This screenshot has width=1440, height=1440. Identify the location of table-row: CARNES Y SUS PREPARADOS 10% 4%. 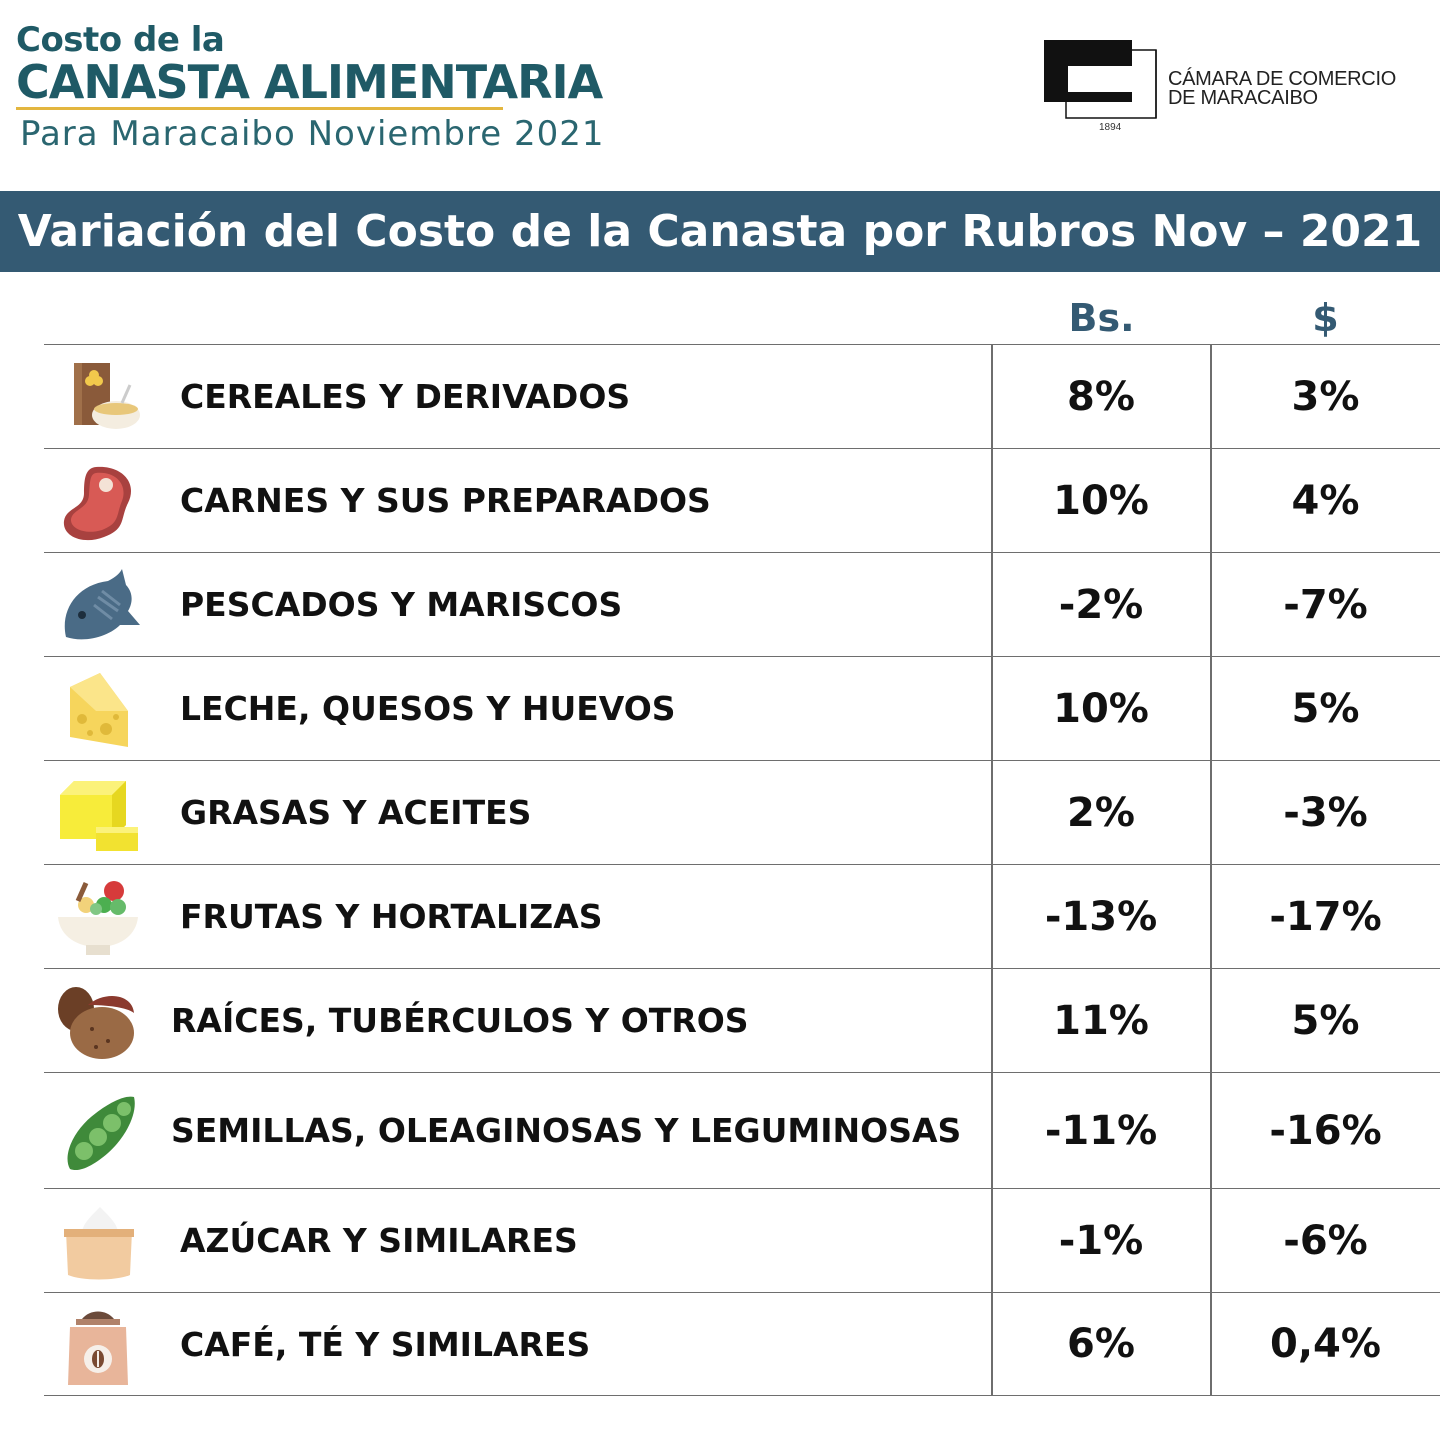
(742, 500).